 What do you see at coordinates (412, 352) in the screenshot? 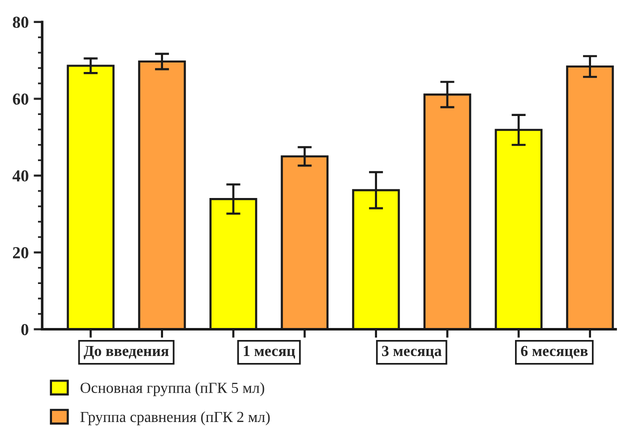
I see `x-tick-label: 3 месяца` at bounding box center [412, 352].